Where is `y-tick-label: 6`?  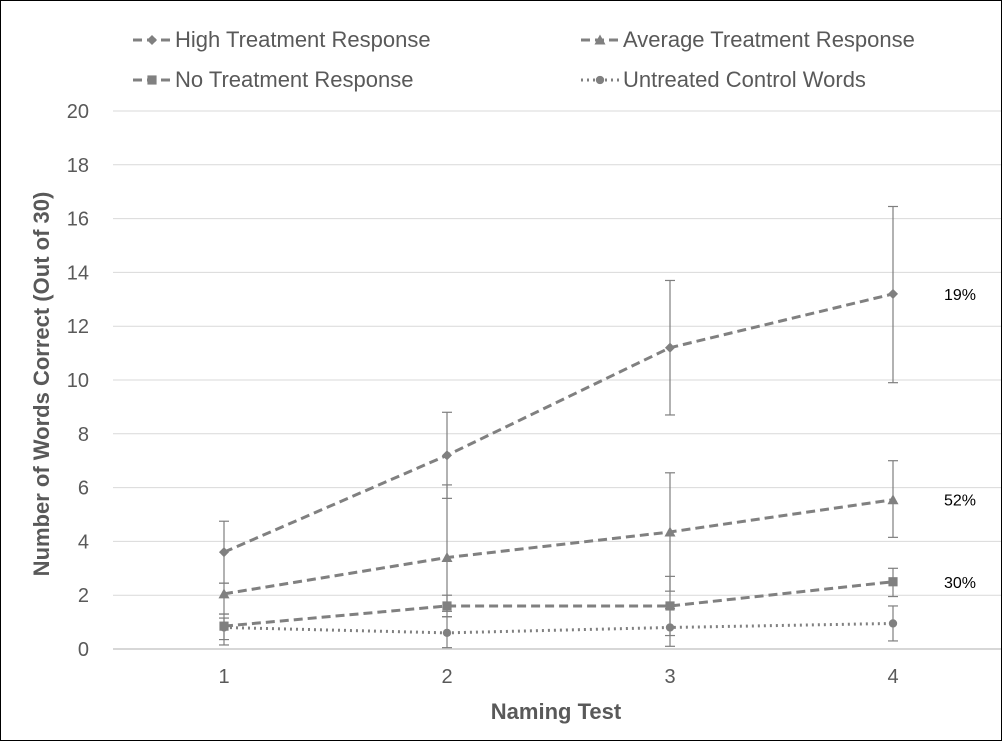
y-tick-label: 6 is located at coordinates (83, 489).